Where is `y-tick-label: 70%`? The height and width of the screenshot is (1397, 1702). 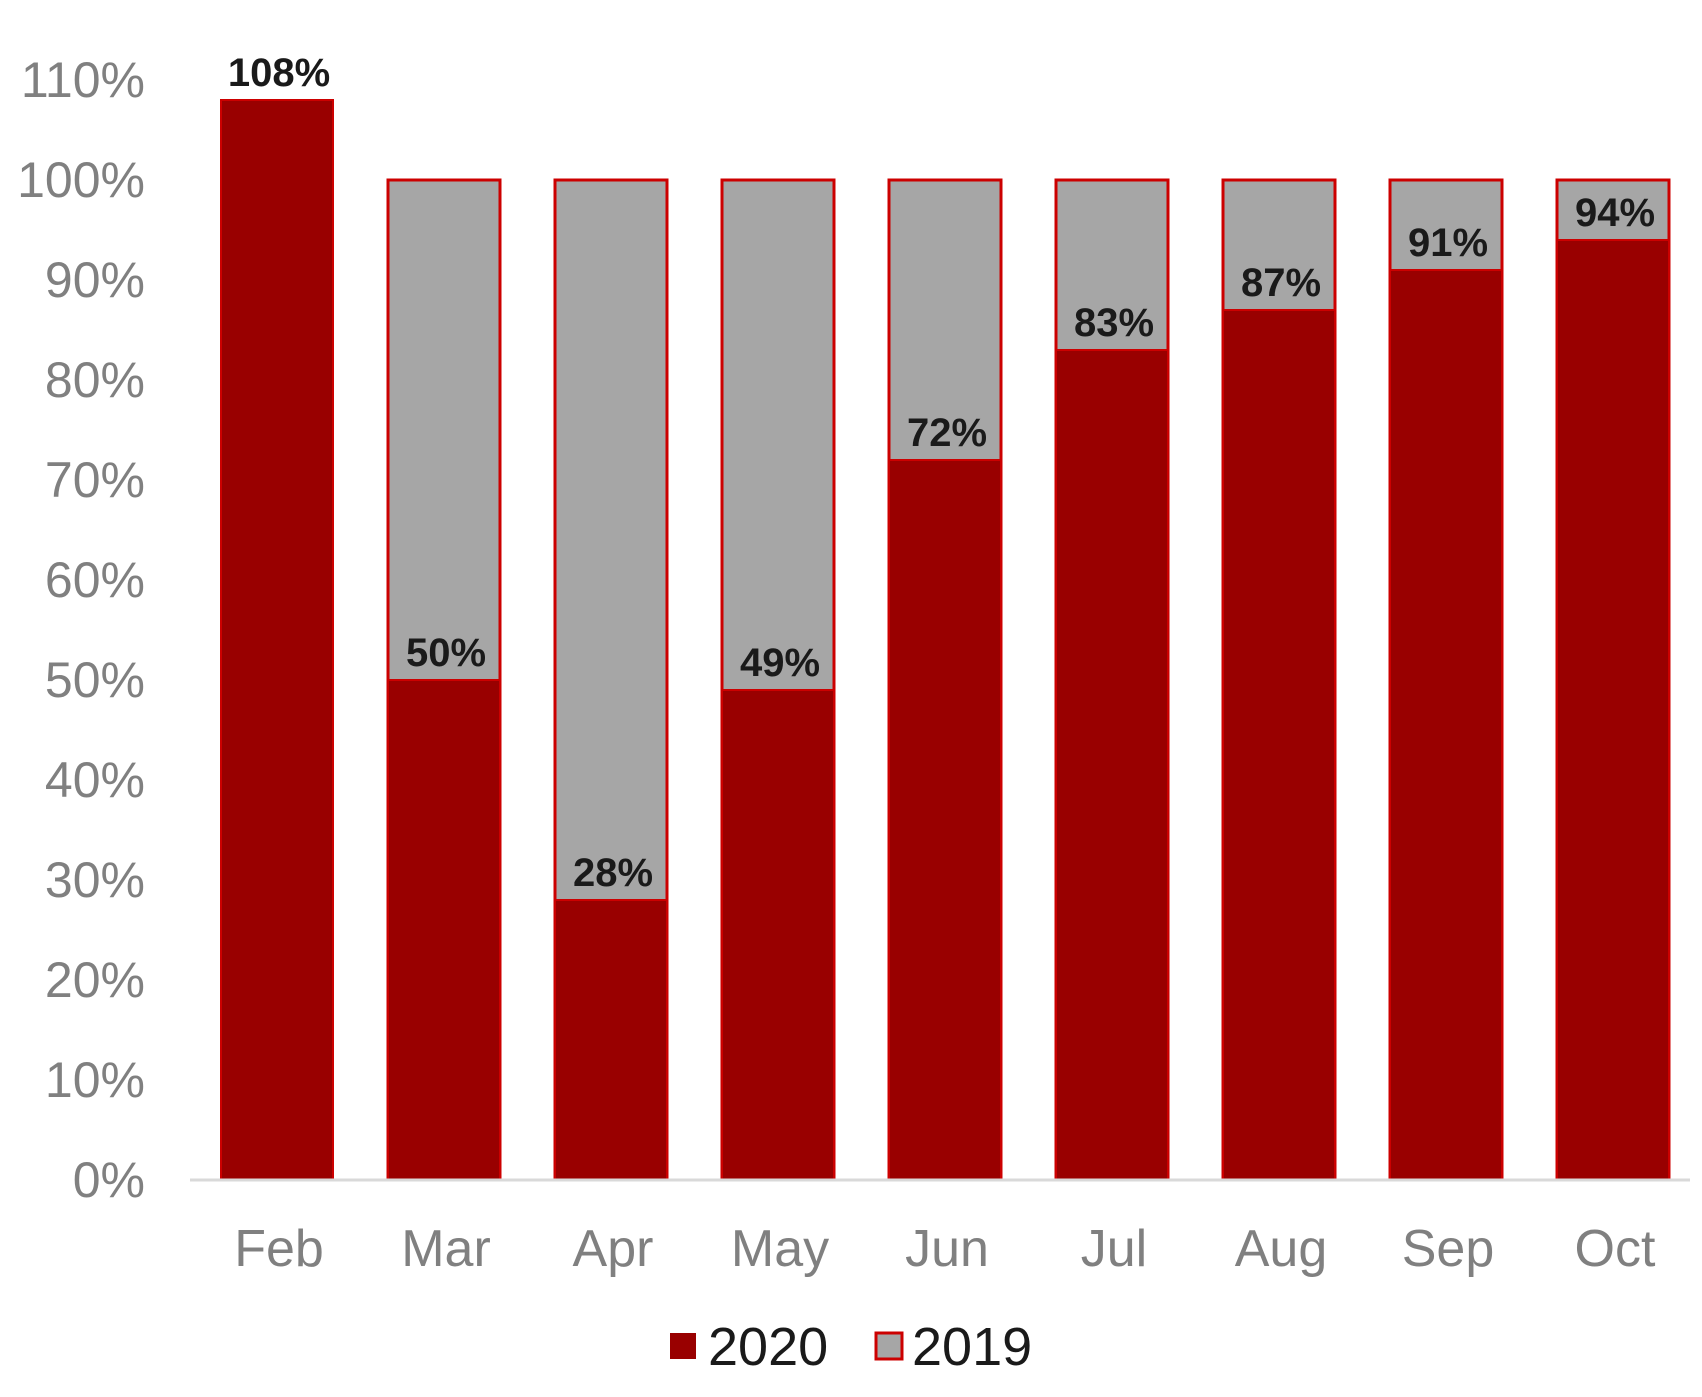
y-tick-label: 70% is located at coordinates (95, 480).